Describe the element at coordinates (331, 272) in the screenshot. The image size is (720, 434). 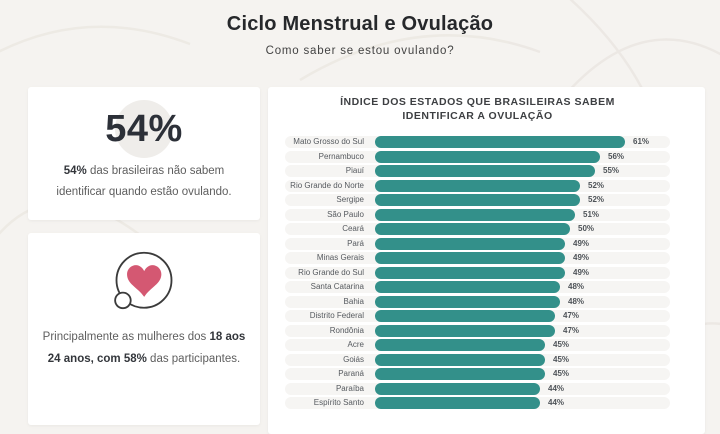
I see `state-label: Rio Grande do Sul` at that location.